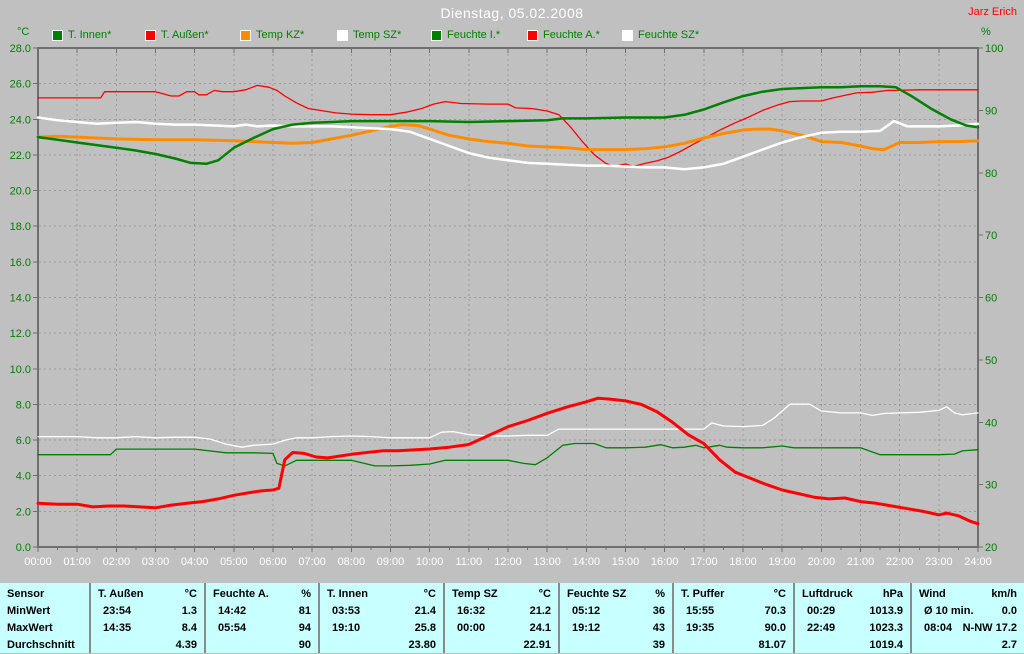 Image resolution: width=1024 pixels, height=654 pixels. I want to click on table-row: Feuchte A.%, so click(262, 594).